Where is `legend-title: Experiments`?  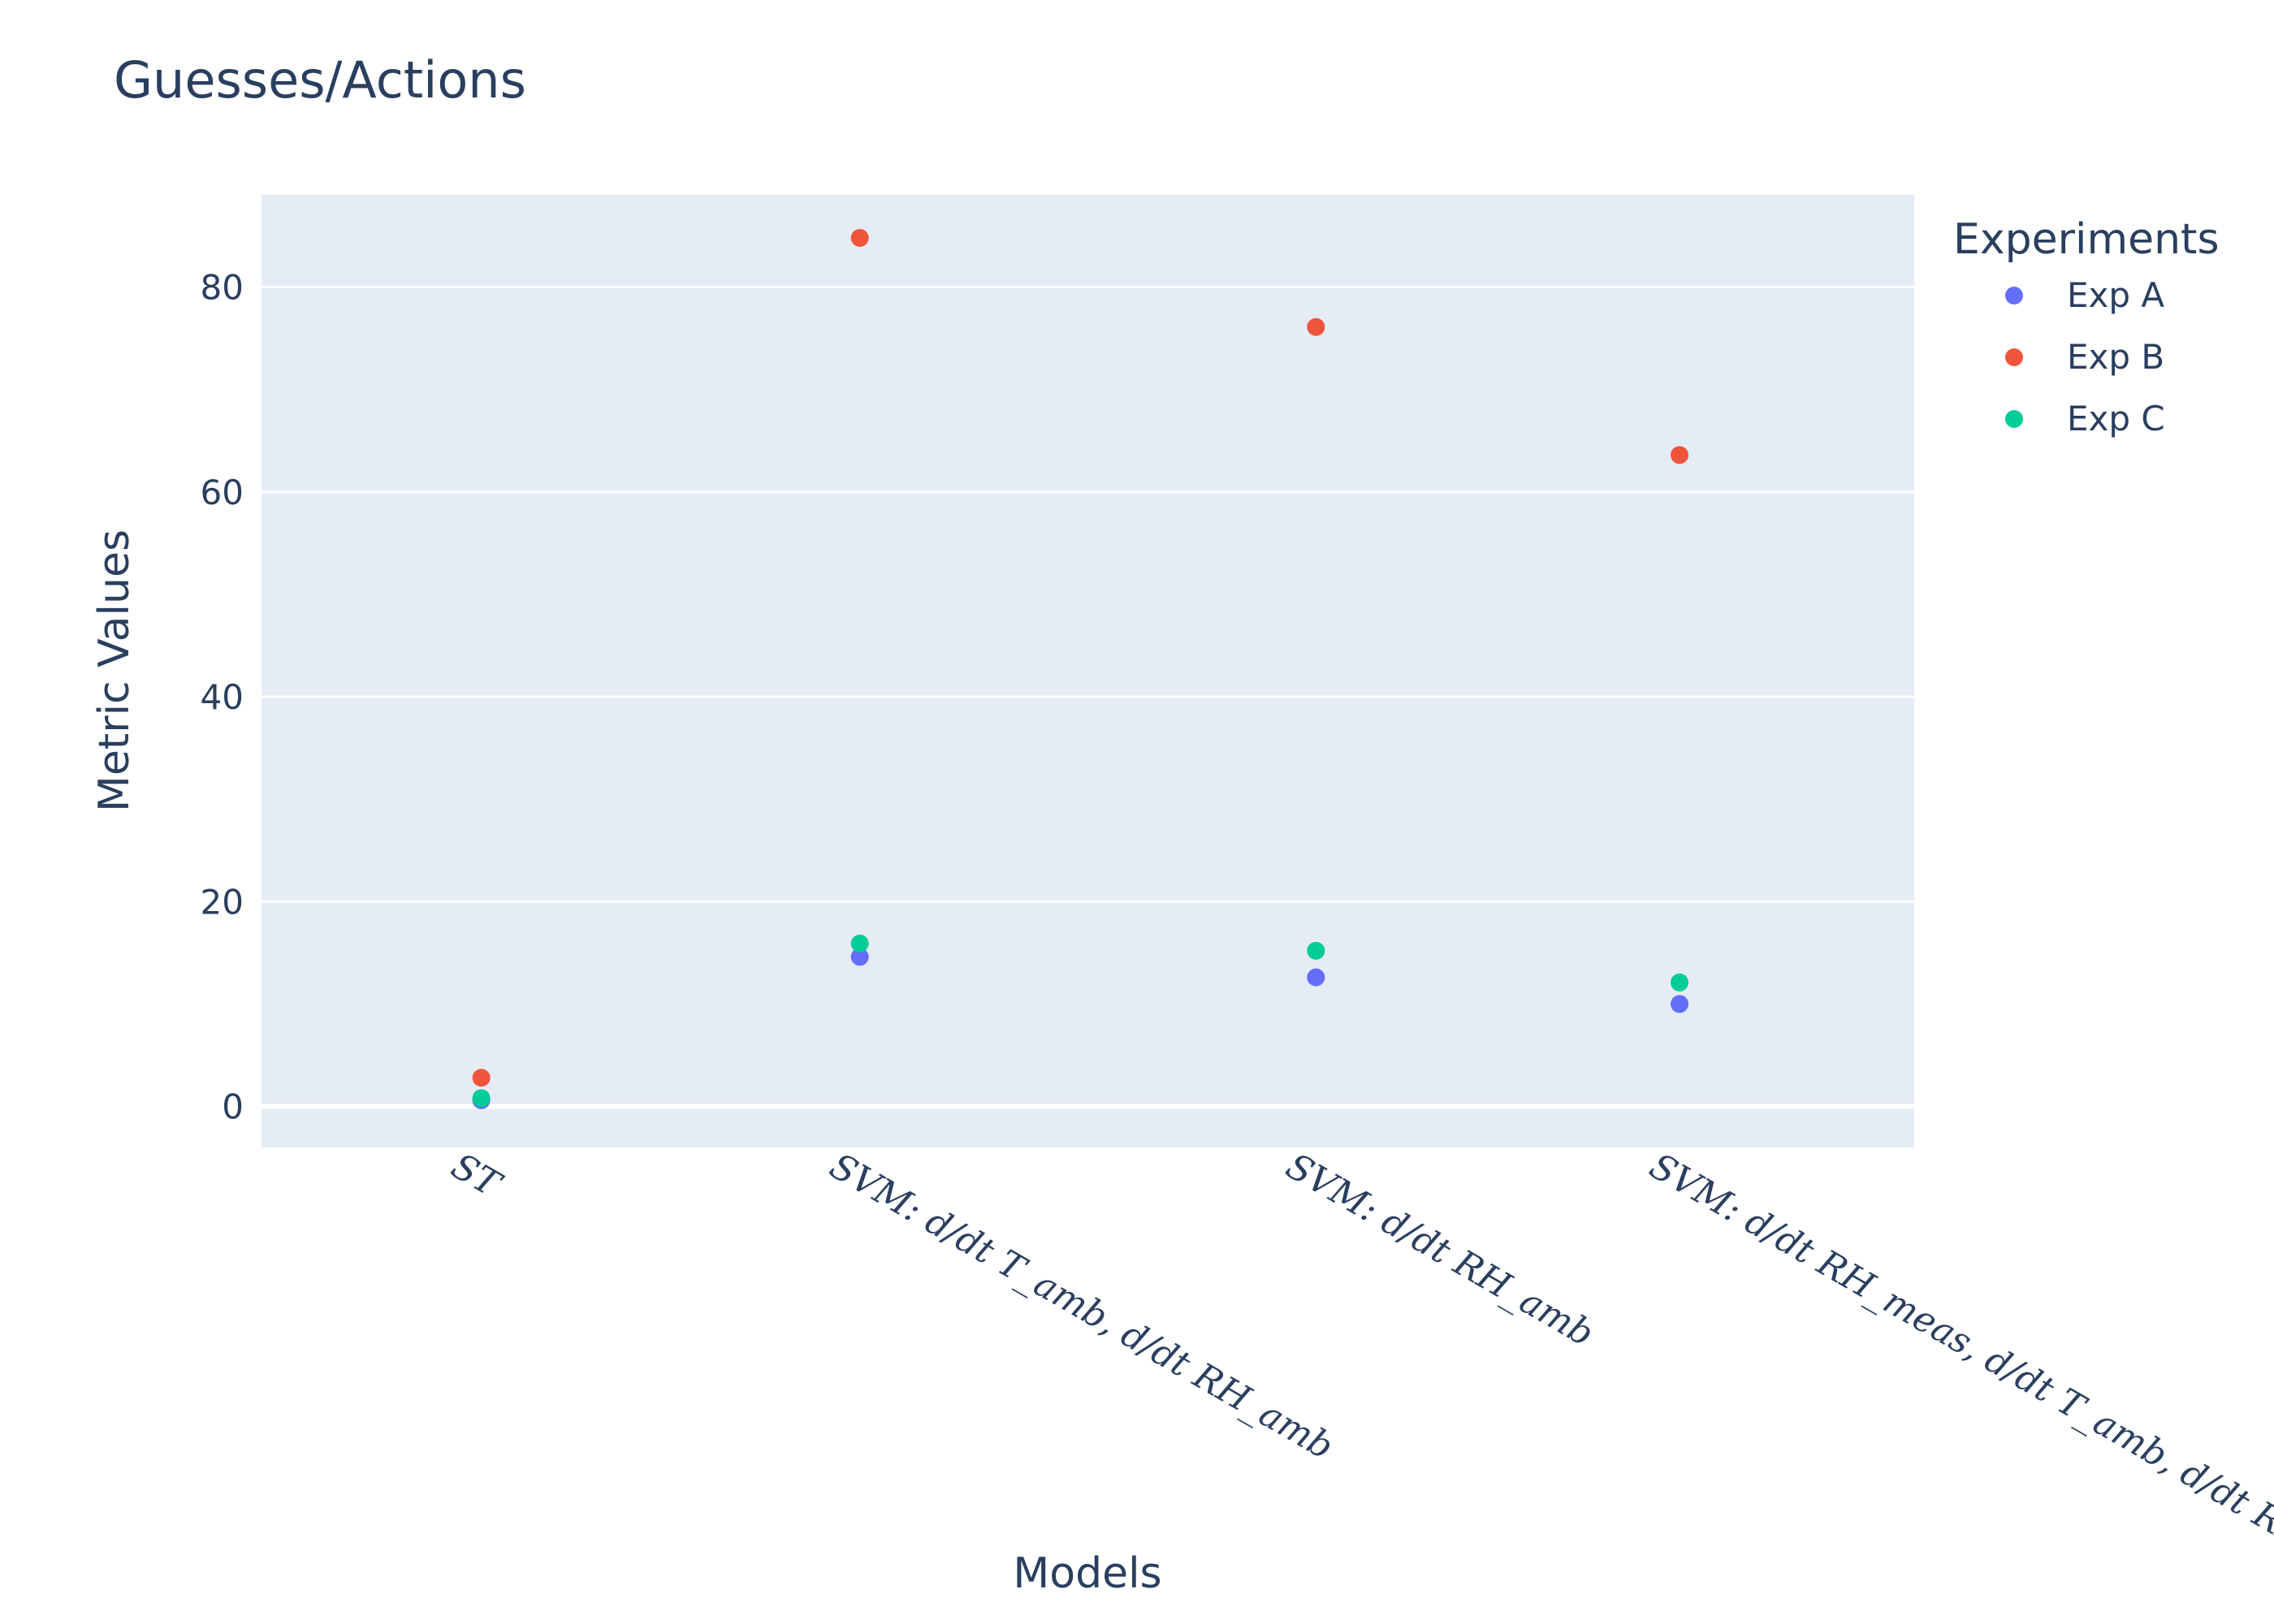
legend-title: Experiments is located at coordinates (2086, 240).